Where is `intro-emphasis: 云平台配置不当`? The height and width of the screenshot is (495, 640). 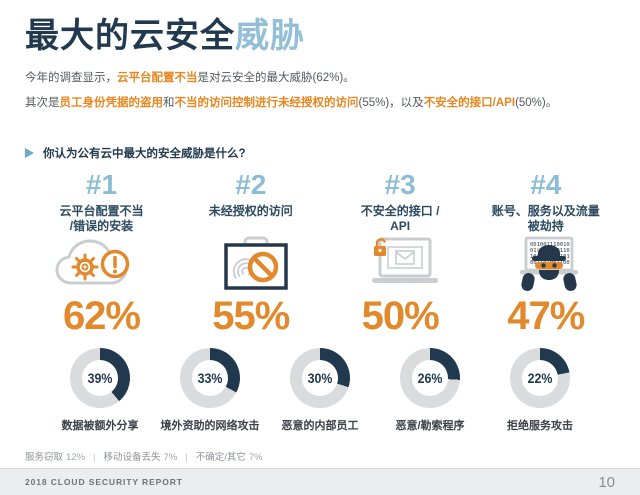 intro-emphasis: 云平台配置不当 is located at coordinates (157, 77).